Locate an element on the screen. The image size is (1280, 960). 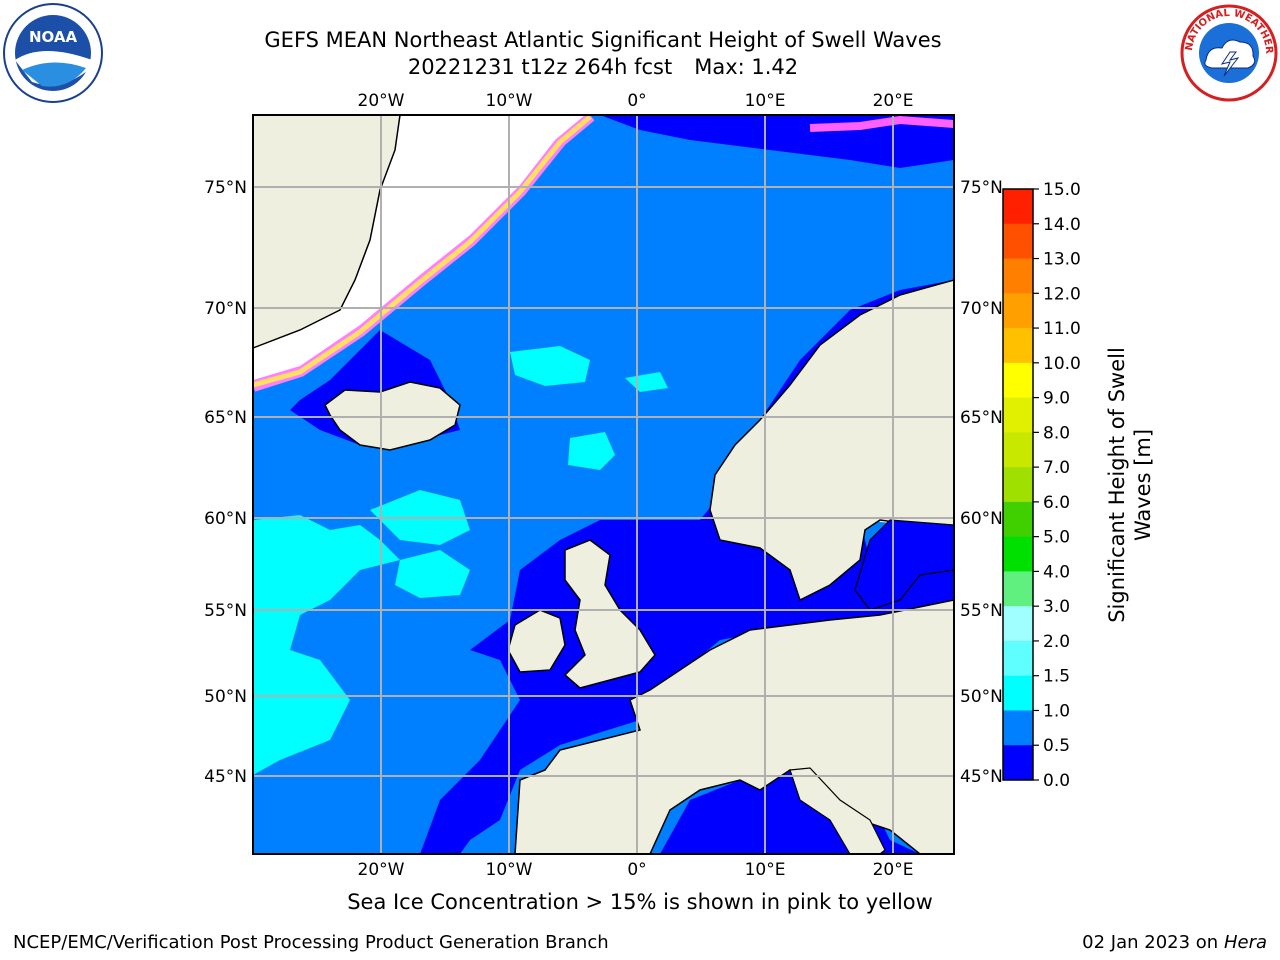
colorbar-tick-label: 0.5 is located at coordinates (1056, 746).